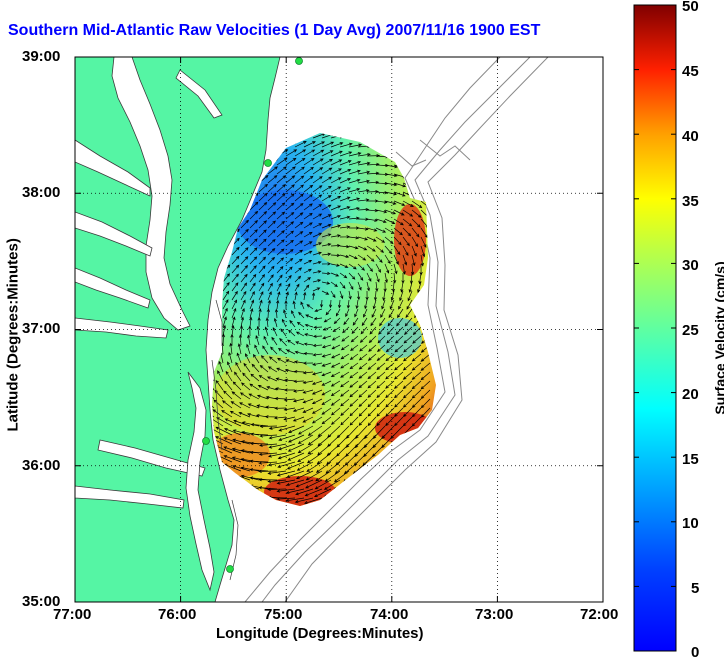 This screenshot has height=659, width=724. What do you see at coordinates (690, 394) in the screenshot?
I see `colorbar-tick-label: 20` at bounding box center [690, 394].